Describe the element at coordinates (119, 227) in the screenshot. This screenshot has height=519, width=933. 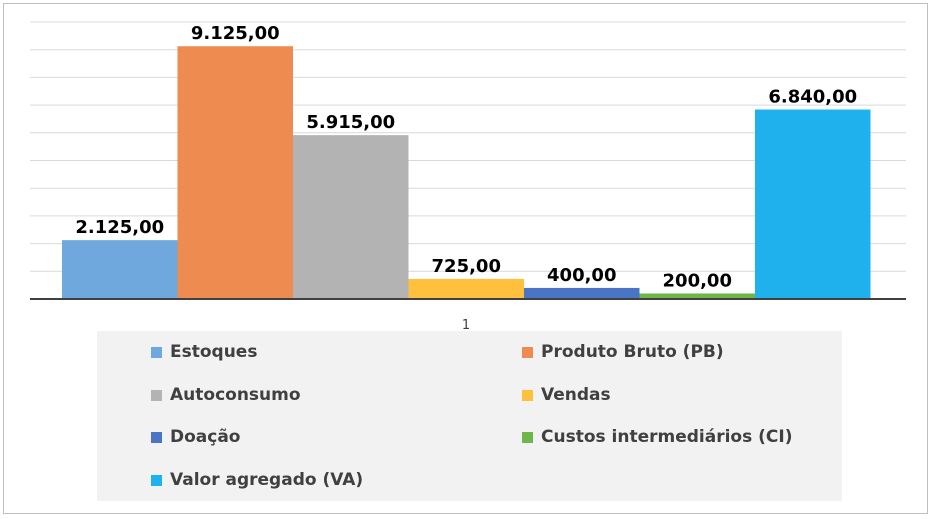
I see `data-label-0: 2.125,00` at that location.